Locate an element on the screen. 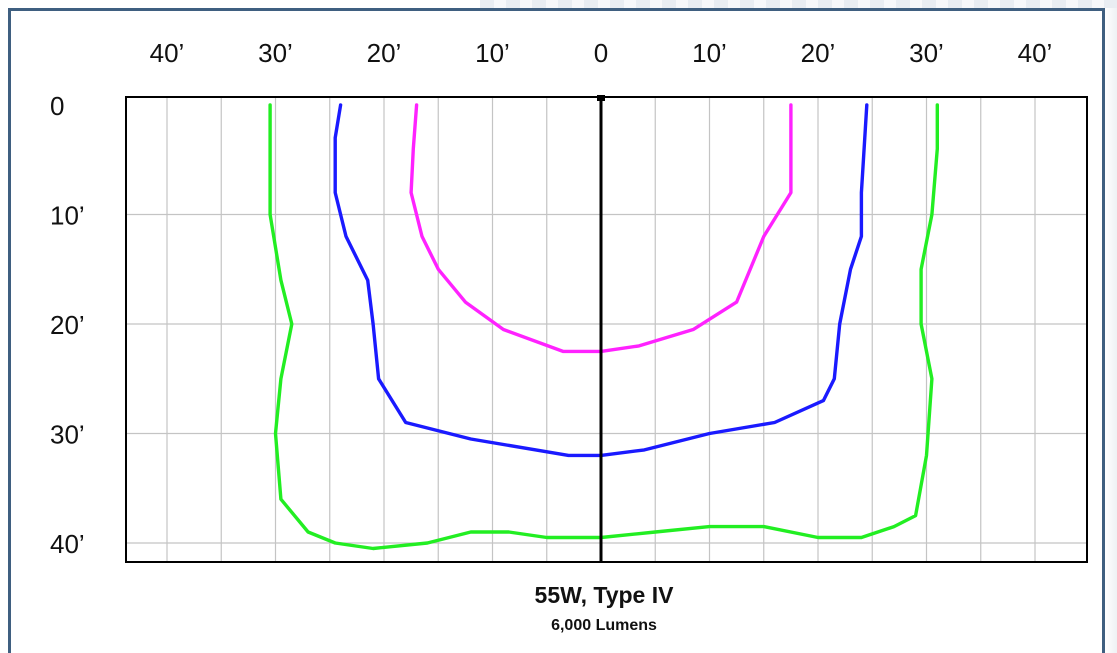 Image resolution: width=1117 pixels, height=653 pixels. y-tick-label: 30’ is located at coordinates (67, 435).